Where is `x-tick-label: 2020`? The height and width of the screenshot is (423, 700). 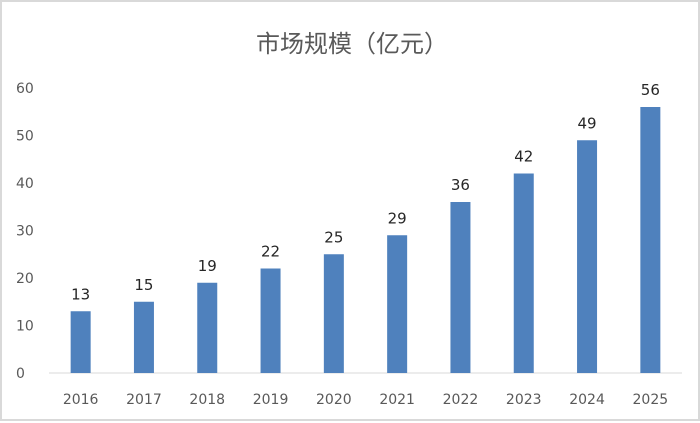
x-tick-label: 2020 is located at coordinates (334, 400).